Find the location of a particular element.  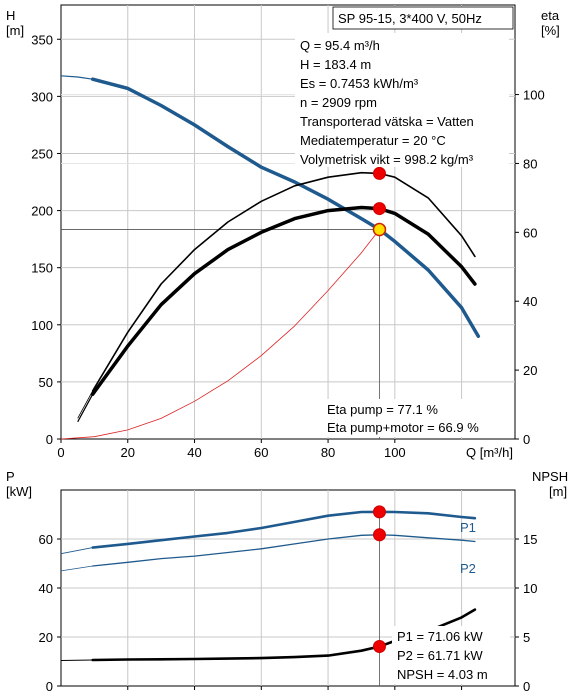

right-tick-label: 60 is located at coordinates (530, 232).